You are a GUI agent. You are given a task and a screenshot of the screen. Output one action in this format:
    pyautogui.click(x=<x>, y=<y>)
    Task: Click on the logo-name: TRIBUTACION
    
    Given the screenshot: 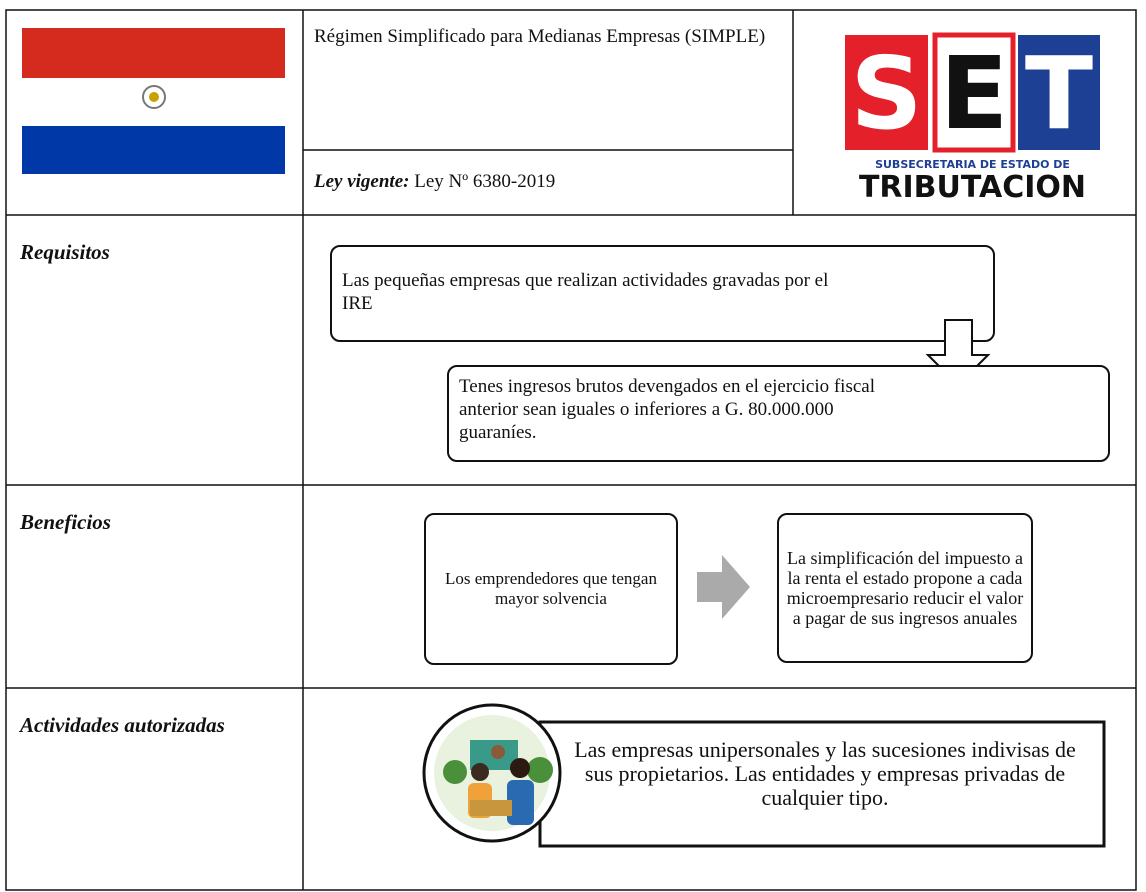 What is the action you would take?
    pyautogui.click(x=972, y=187)
    